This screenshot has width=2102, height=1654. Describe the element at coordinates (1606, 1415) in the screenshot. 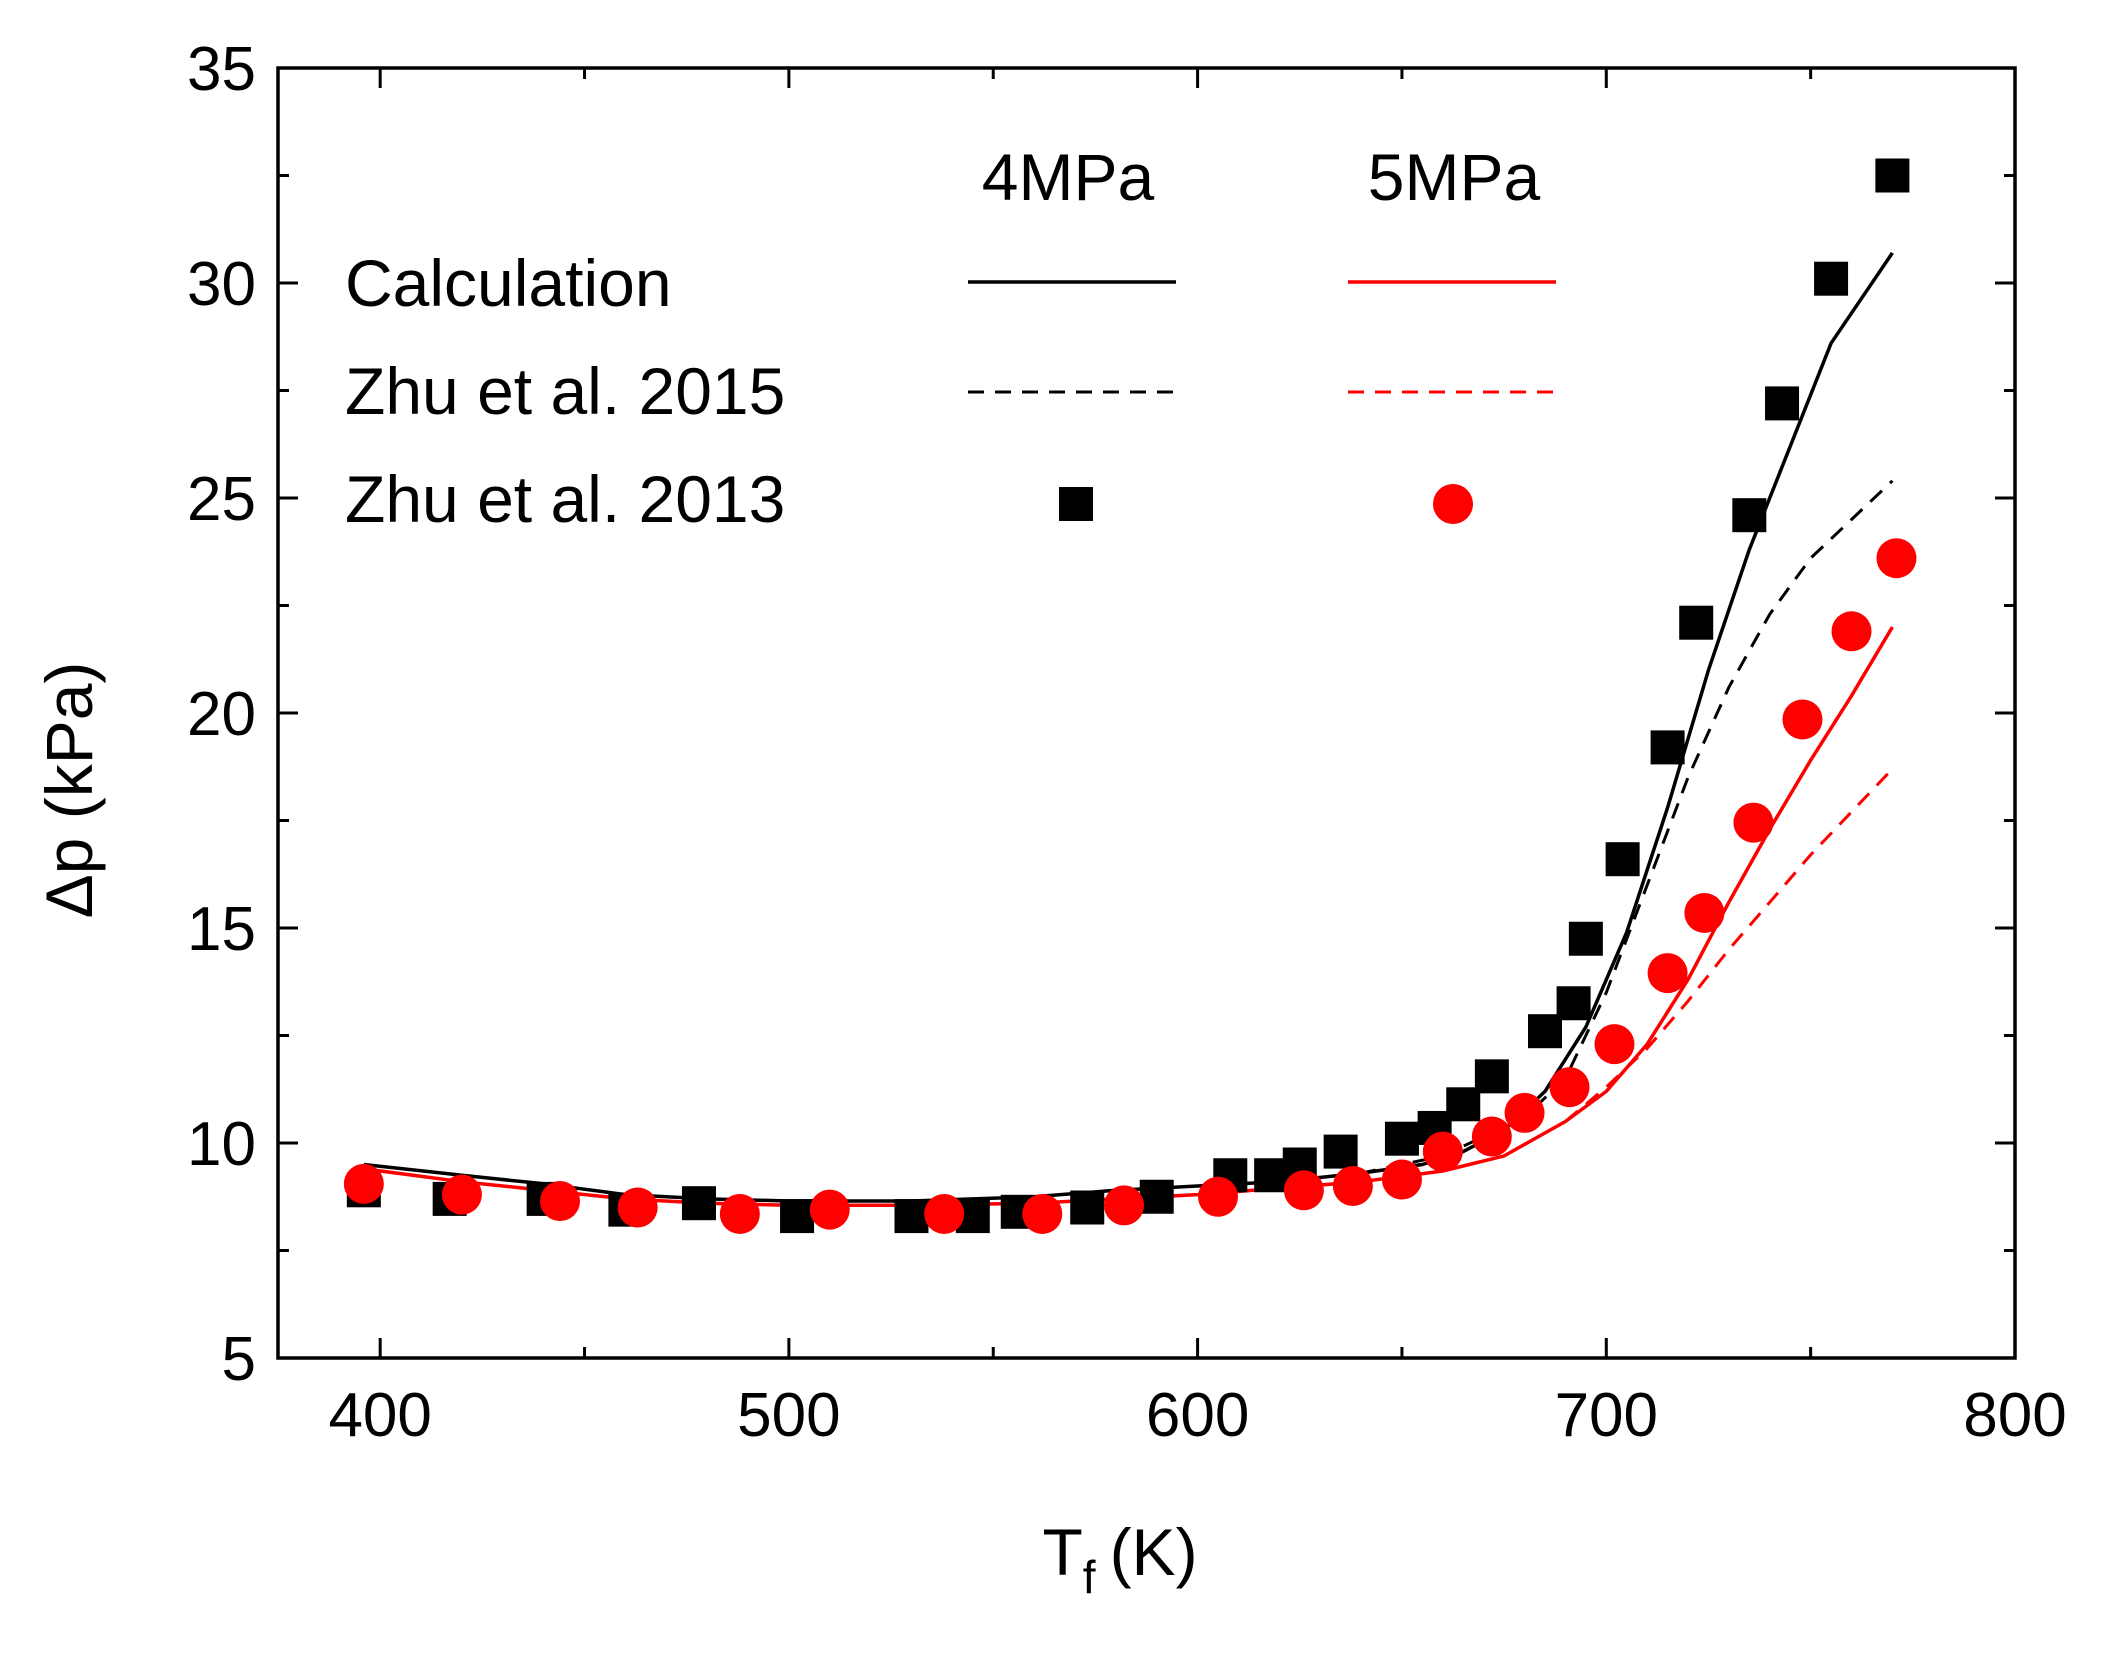

I see `x-tick-label: 700` at that location.